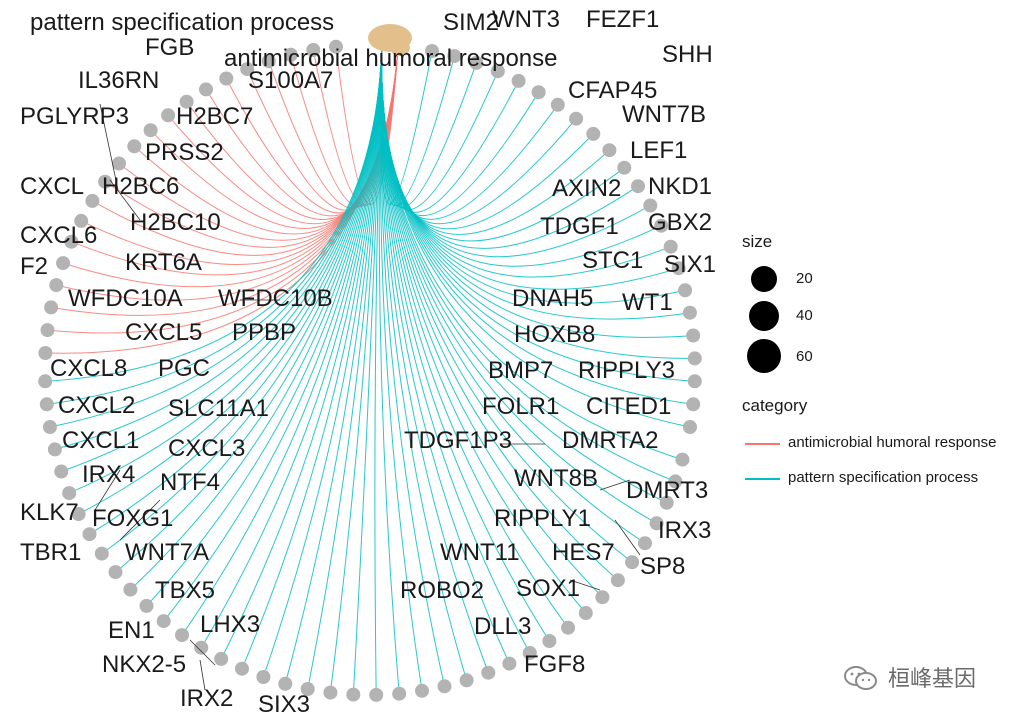 The width and height of the screenshot is (1025, 721). What do you see at coordinates (264, 332) in the screenshot?
I see `gene-label-ppbp: PPBP` at bounding box center [264, 332].